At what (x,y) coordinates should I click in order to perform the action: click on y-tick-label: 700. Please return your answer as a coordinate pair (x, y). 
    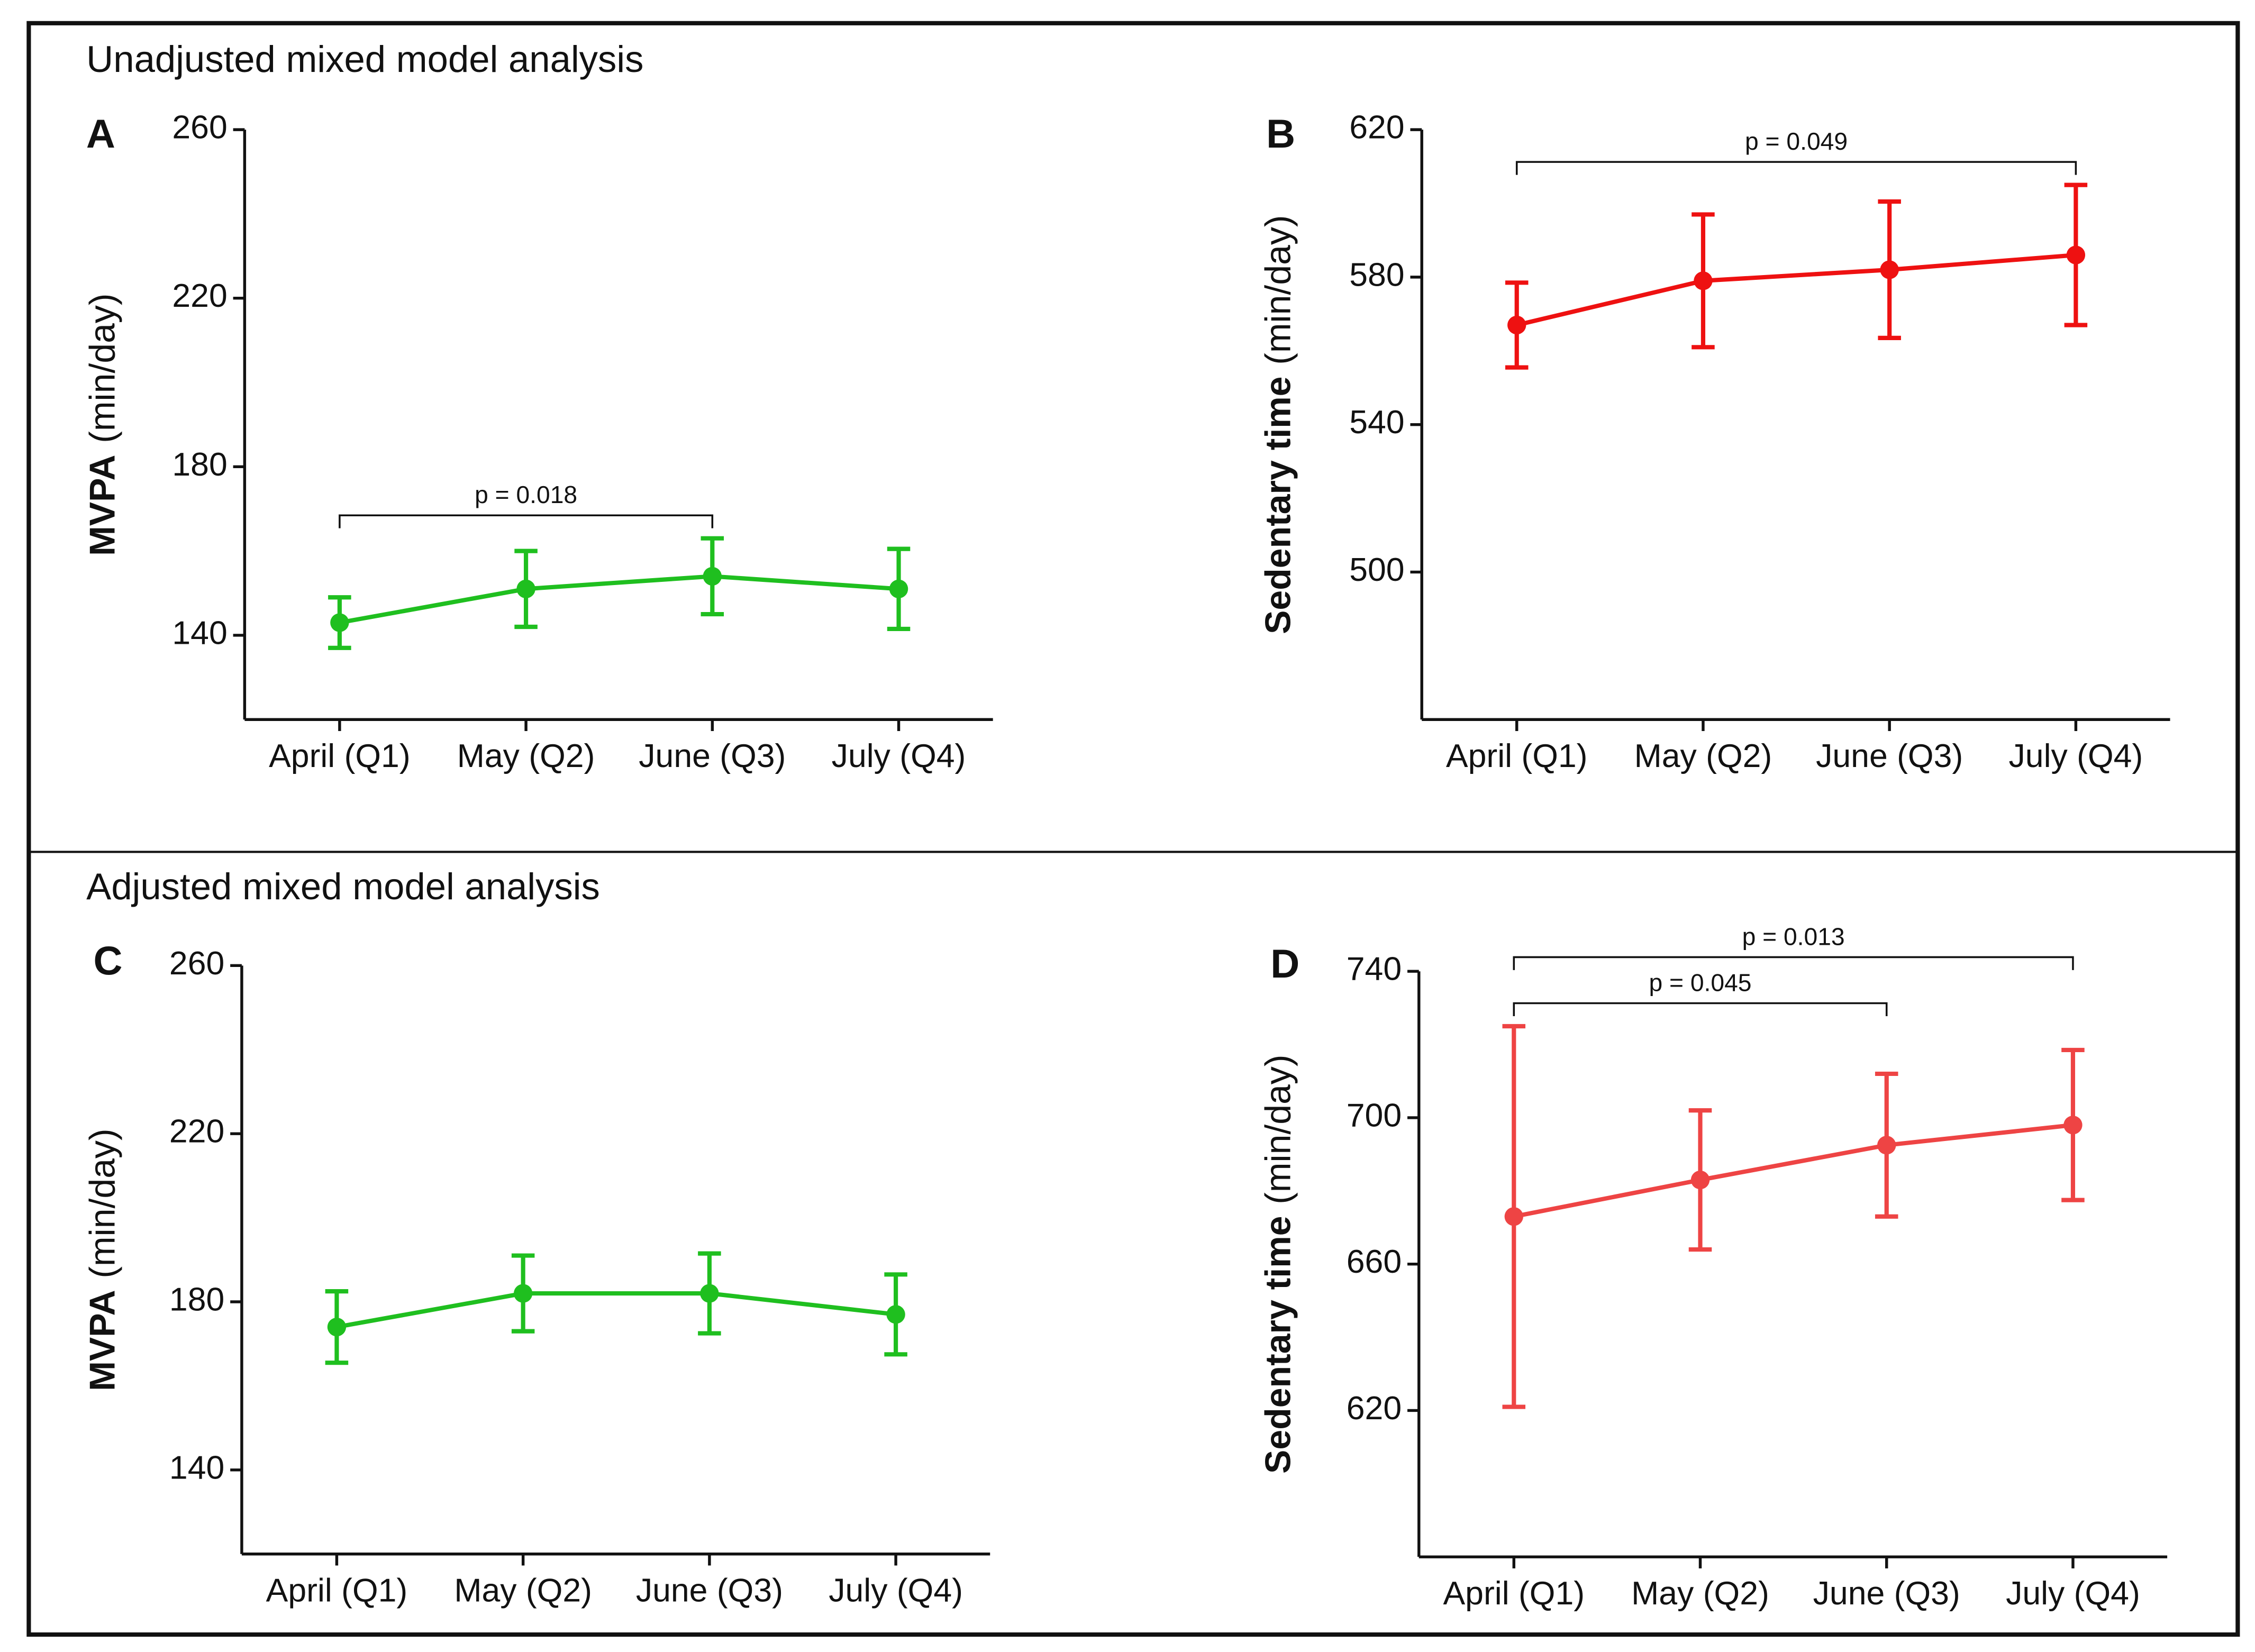
    Looking at the image, I should click on (1374, 1115).